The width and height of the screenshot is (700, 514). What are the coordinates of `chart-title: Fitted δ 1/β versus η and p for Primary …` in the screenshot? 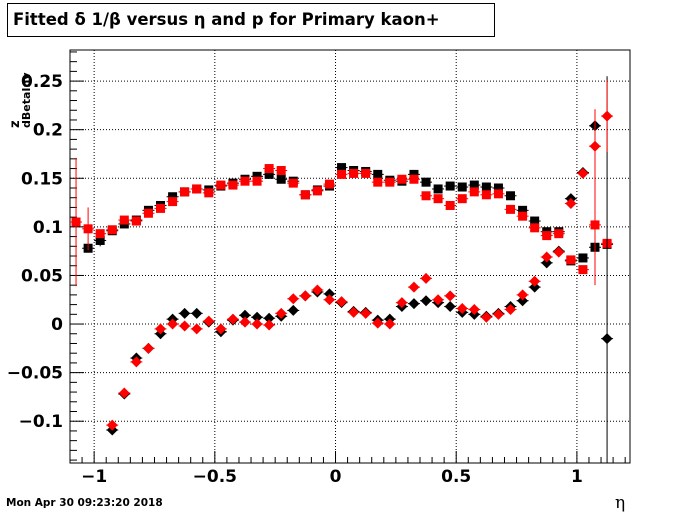 It's located at (251, 20).